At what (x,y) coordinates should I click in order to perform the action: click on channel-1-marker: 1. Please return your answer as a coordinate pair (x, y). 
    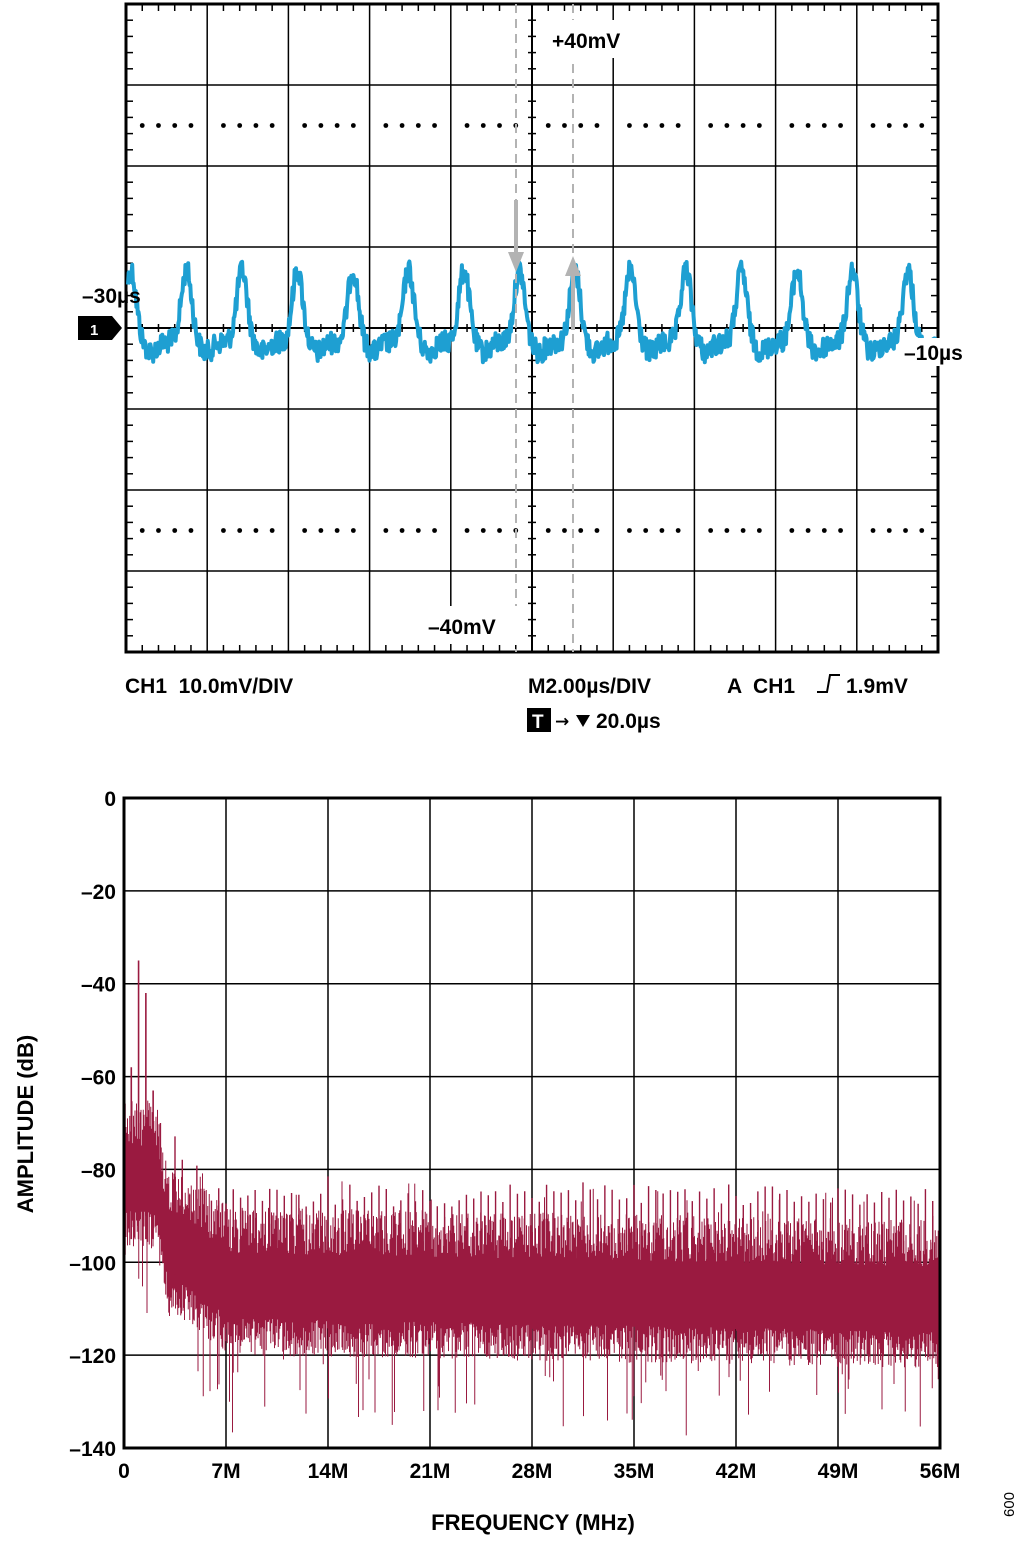
    Looking at the image, I should click on (100, 328).